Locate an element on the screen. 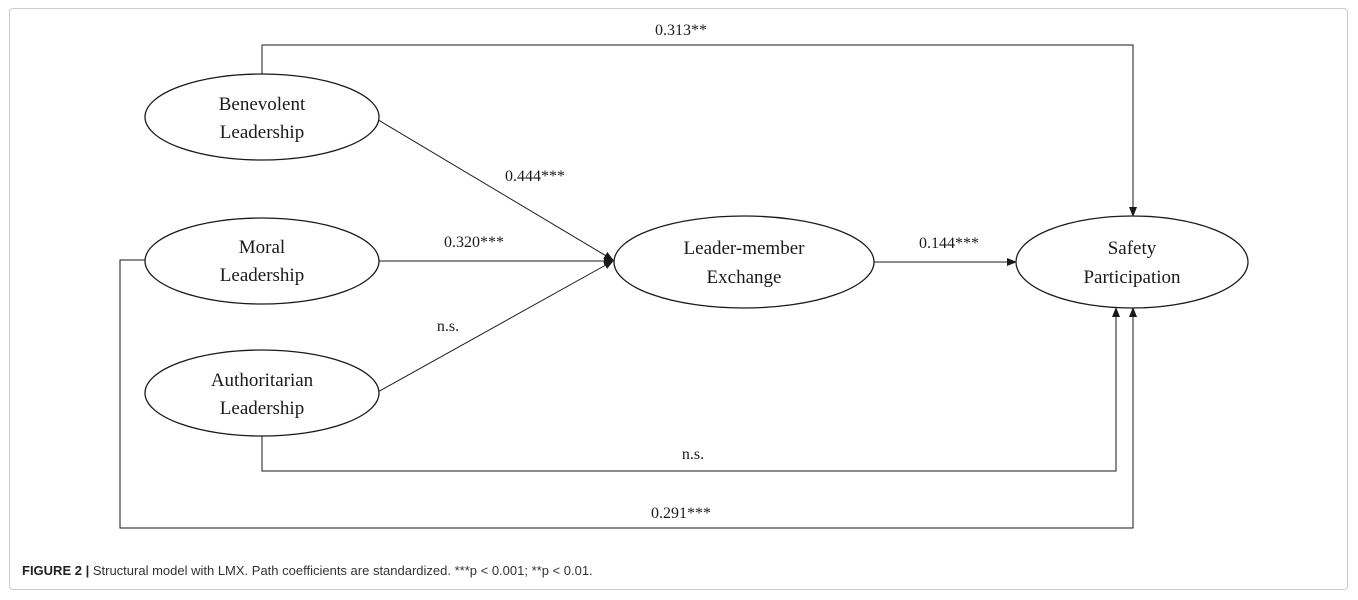  node-label-line2: Exchange is located at coordinates (744, 277).